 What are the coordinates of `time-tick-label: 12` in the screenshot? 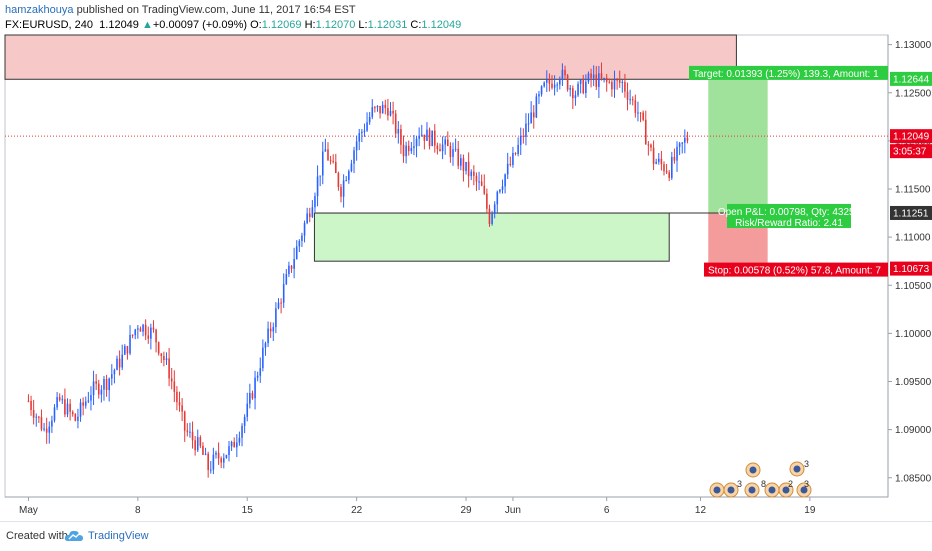 It's located at (701, 510).